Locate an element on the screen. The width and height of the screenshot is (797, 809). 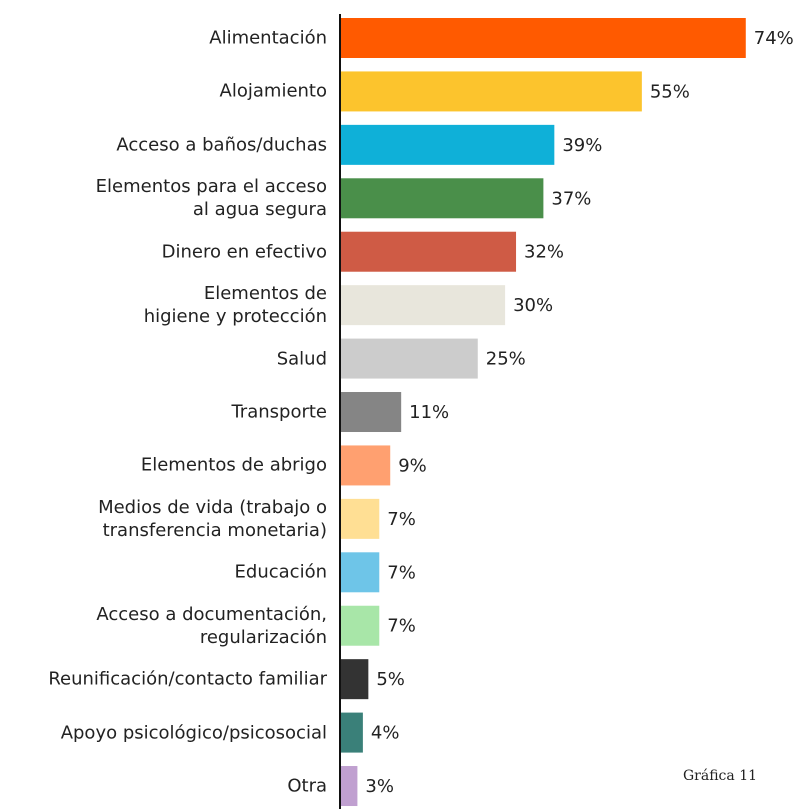
category-label: Reunificación/contacto familiar is located at coordinates (187, 679).